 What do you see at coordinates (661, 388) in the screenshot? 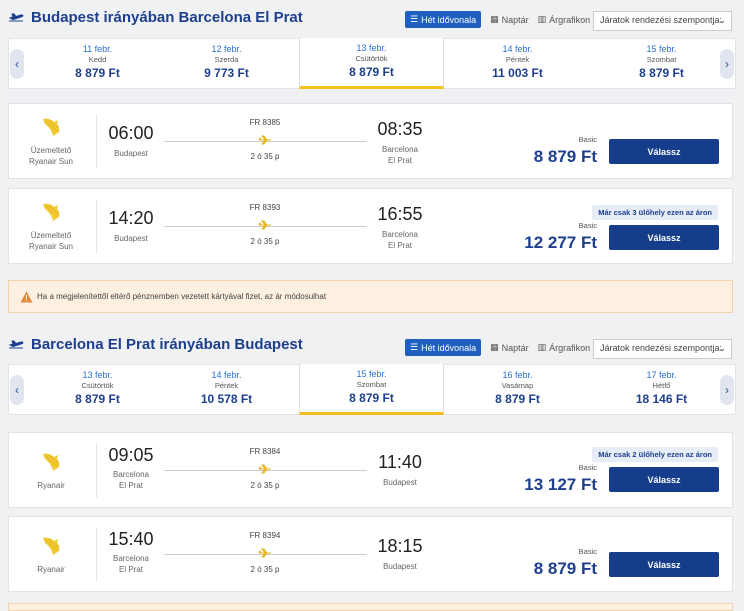
I see `date-option: 17 febr. Hétfő 18 146 Ft` at bounding box center [661, 388].